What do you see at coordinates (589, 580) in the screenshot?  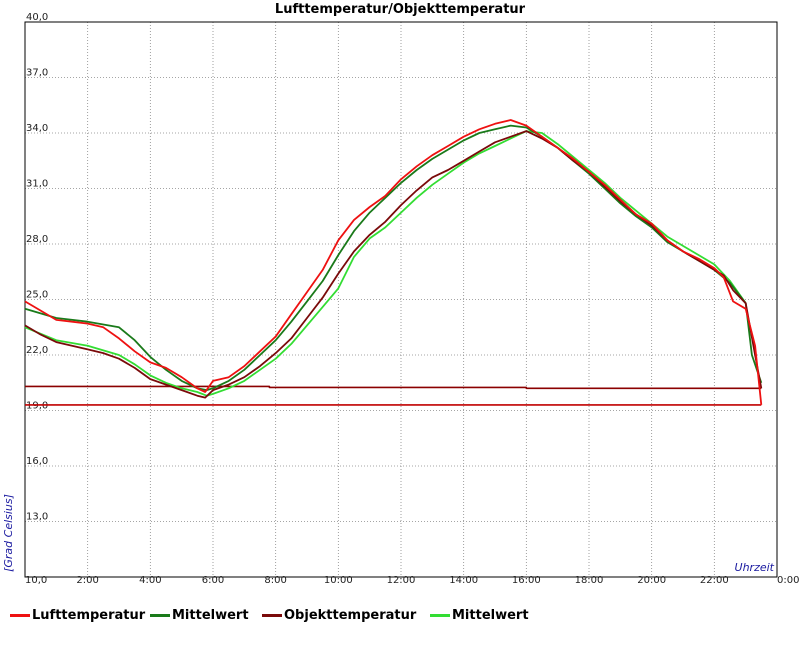 I see `x-tick-label: 18:00` at bounding box center [589, 580].